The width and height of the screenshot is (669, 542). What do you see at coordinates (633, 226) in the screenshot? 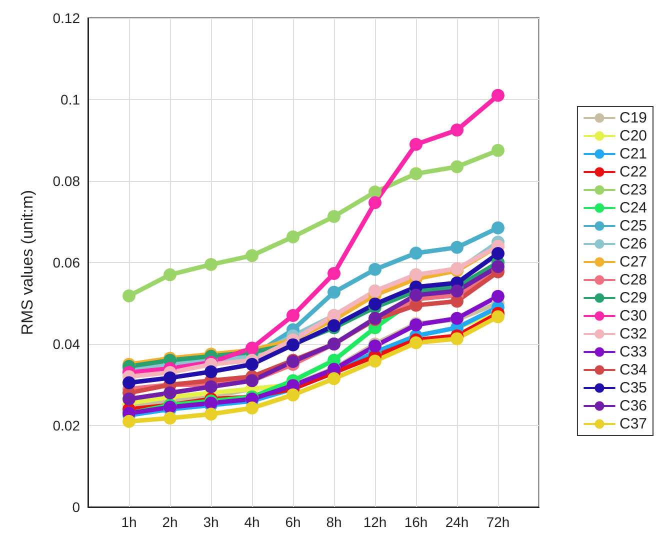
I see `legend-label: C25` at bounding box center [633, 226].